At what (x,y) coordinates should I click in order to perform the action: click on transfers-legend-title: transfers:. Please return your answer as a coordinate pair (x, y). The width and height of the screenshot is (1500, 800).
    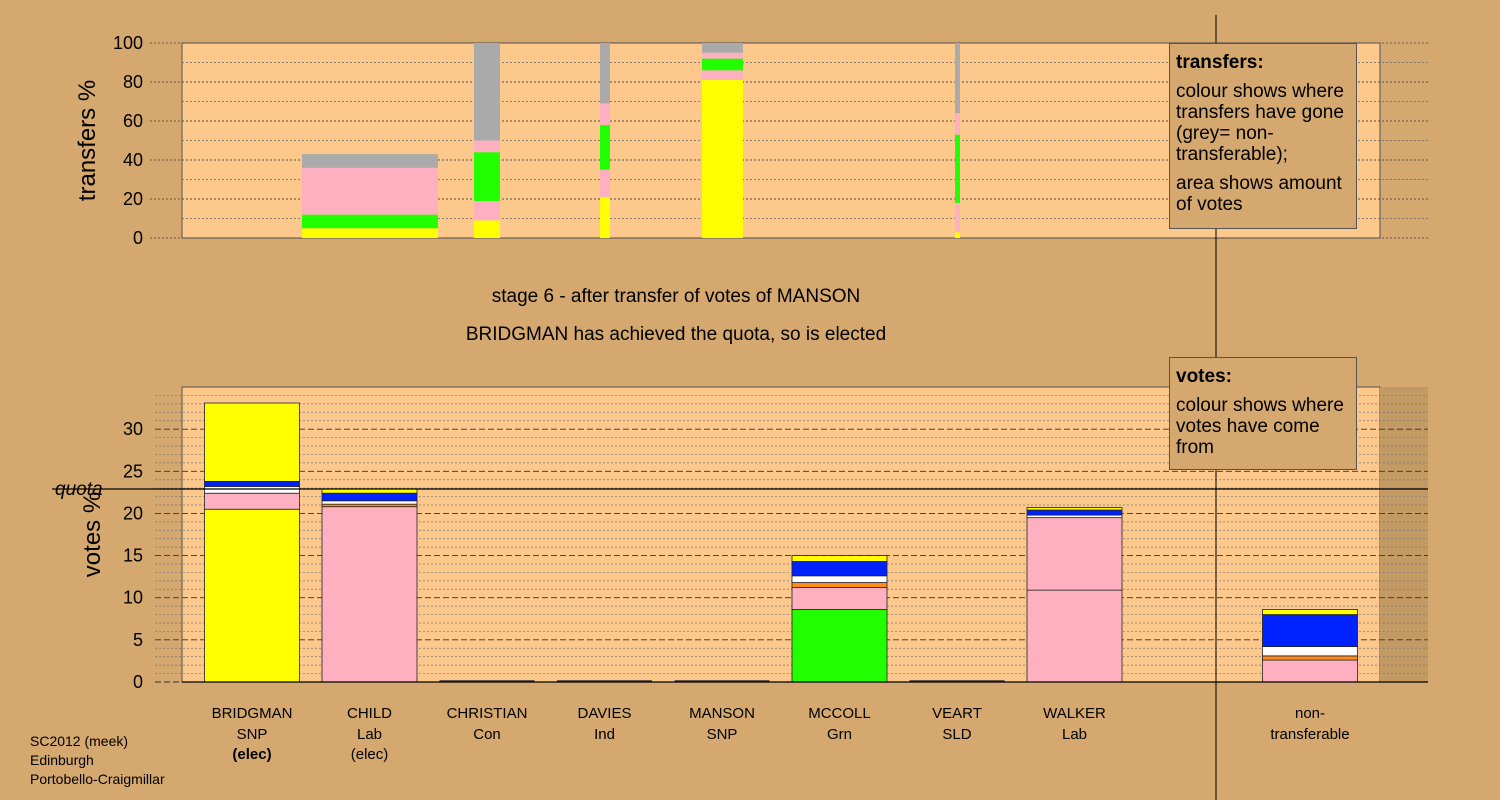
    Looking at the image, I should click on (1220, 62).